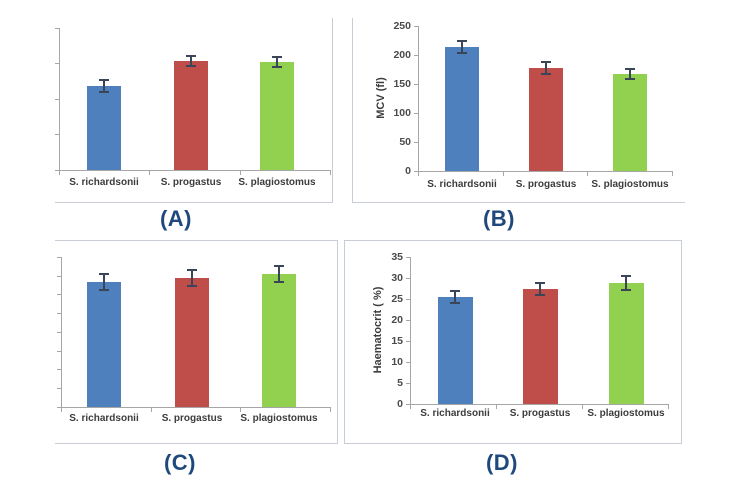 This screenshot has height=499, width=750. What do you see at coordinates (378, 330) in the screenshot?
I see `y-axis-title-d: Haematocrit ( %)` at bounding box center [378, 330].